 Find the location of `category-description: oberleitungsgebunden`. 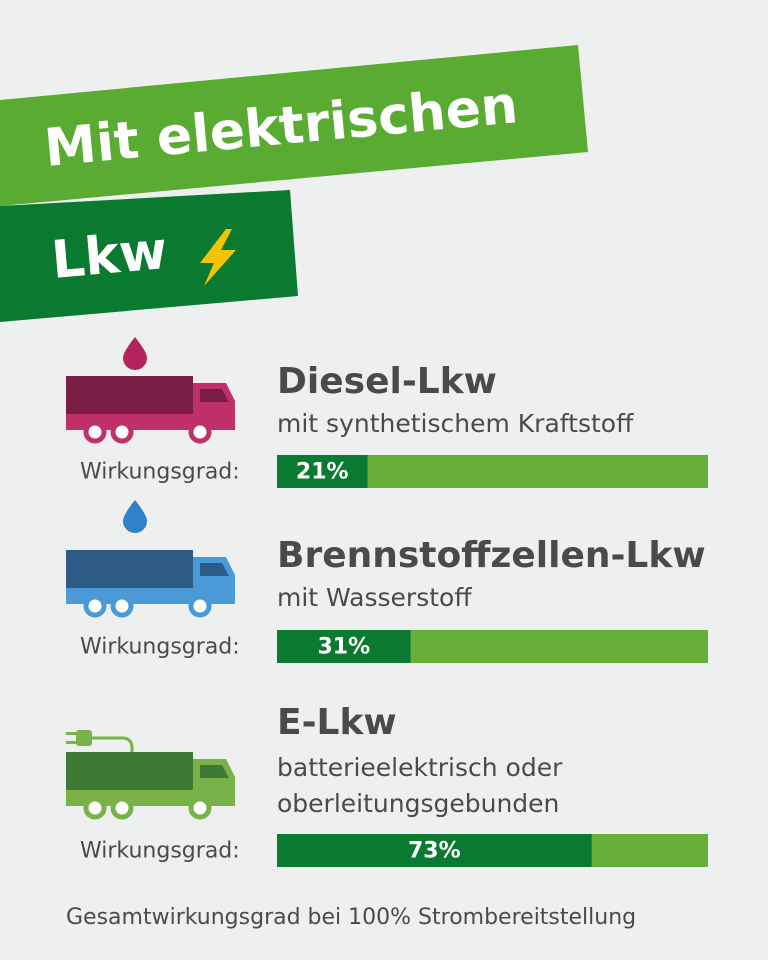

category-description: oberleitungsgebunden is located at coordinates (418, 803).